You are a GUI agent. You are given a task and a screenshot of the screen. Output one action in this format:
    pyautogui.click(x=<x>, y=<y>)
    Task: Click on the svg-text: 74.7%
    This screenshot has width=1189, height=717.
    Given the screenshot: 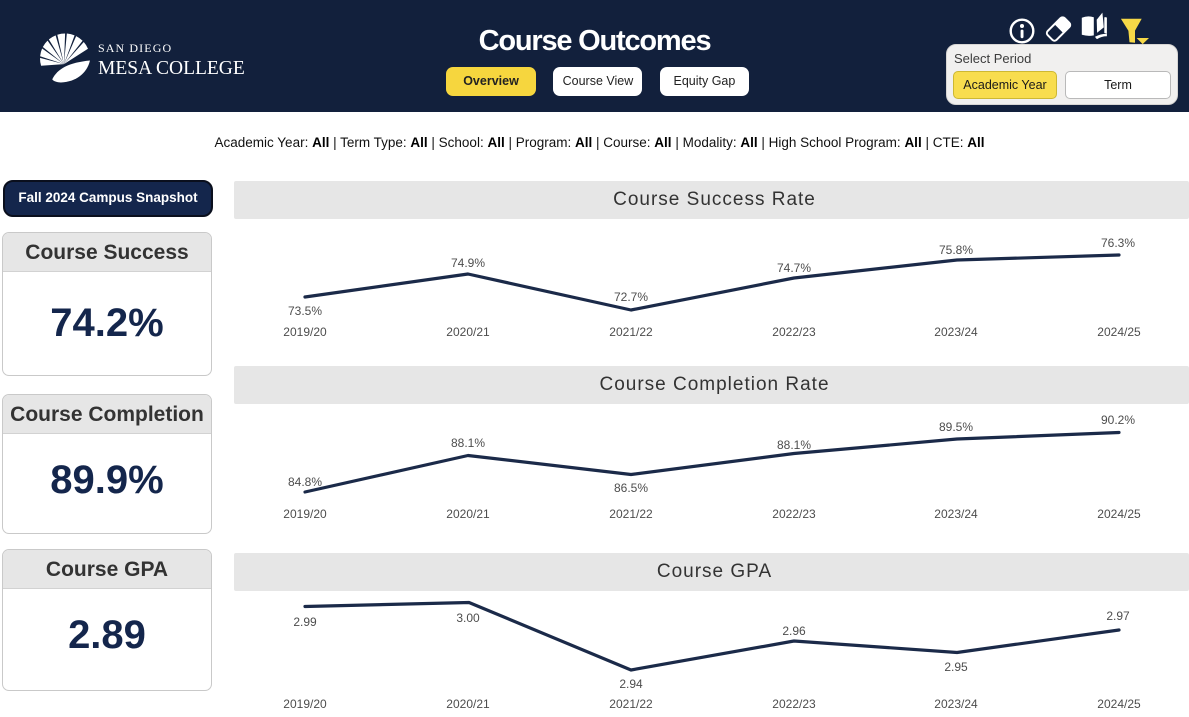 What is the action you would take?
    pyautogui.click(x=794, y=268)
    